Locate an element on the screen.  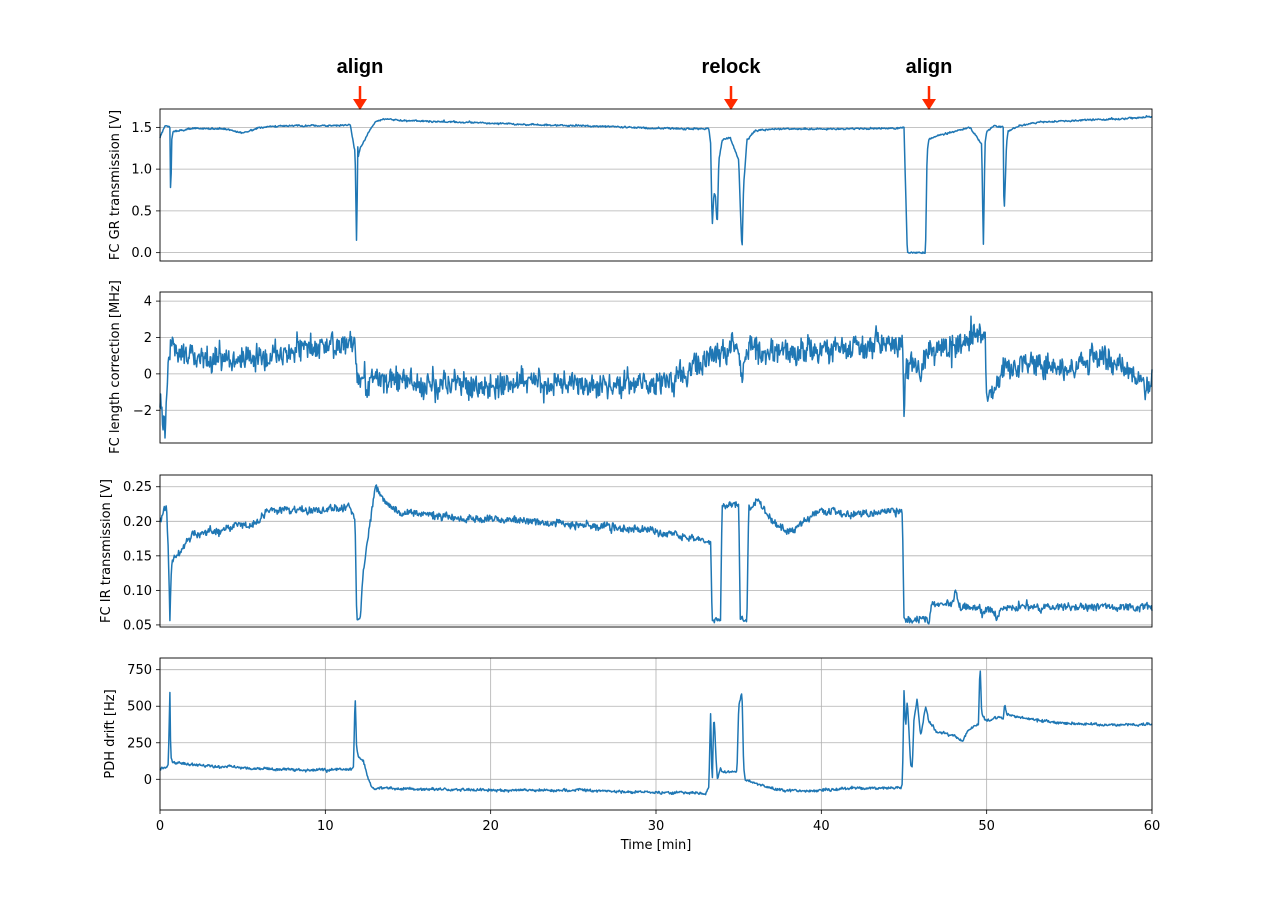
annotation-relock: relock is located at coordinates (732, 83).